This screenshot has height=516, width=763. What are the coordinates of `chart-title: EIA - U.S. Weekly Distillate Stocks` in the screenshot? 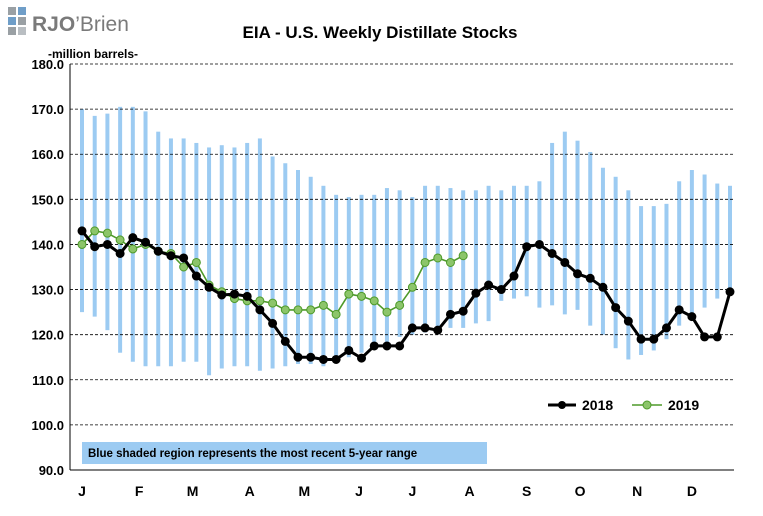 It's located at (380, 32).